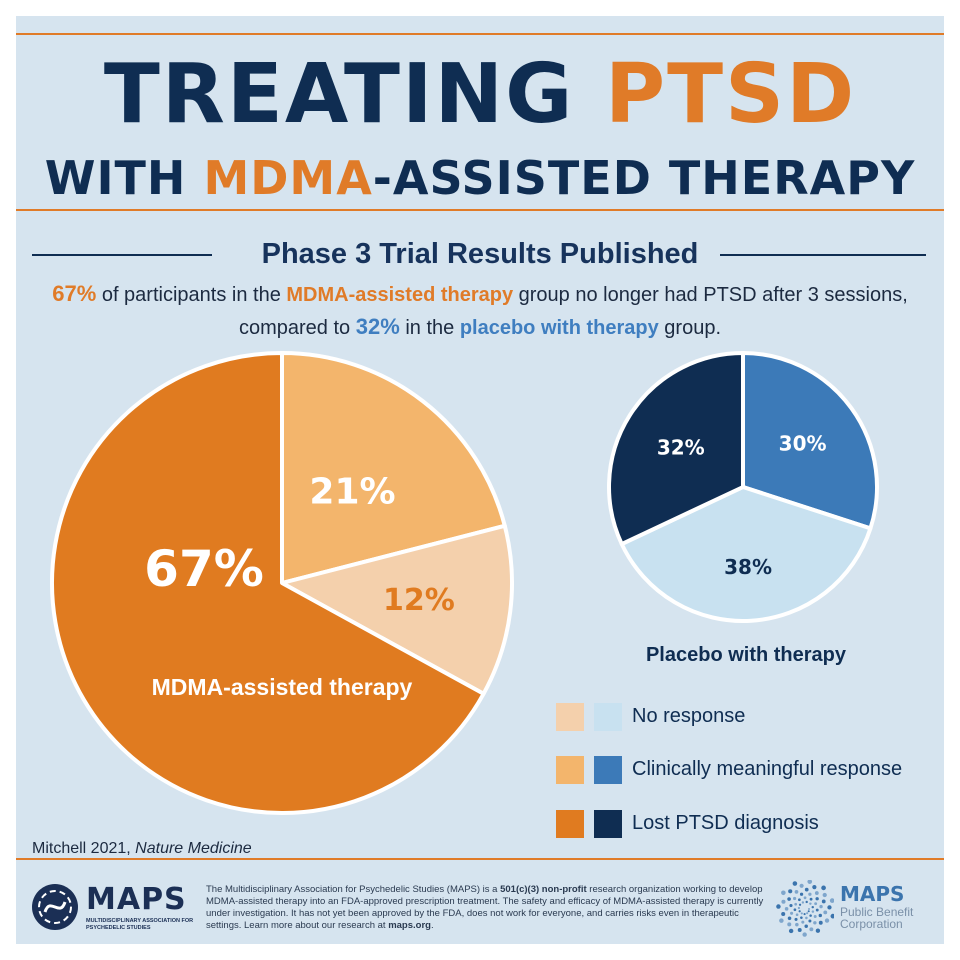 Image resolution: width=960 pixels, height=960 pixels. What do you see at coordinates (689, 716) in the screenshot?
I see `legend-label: No response` at bounding box center [689, 716].